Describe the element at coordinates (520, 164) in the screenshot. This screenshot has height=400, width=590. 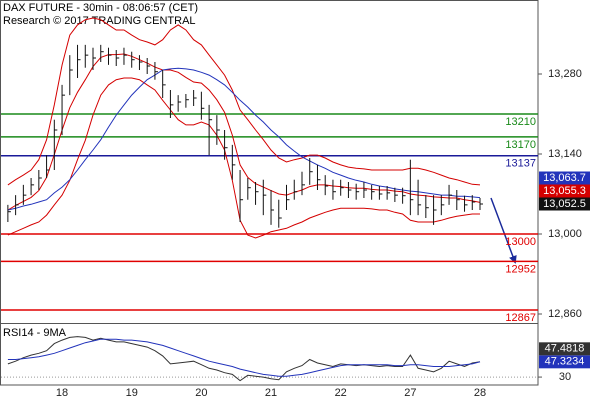
I see `level-label: 13137` at that location.